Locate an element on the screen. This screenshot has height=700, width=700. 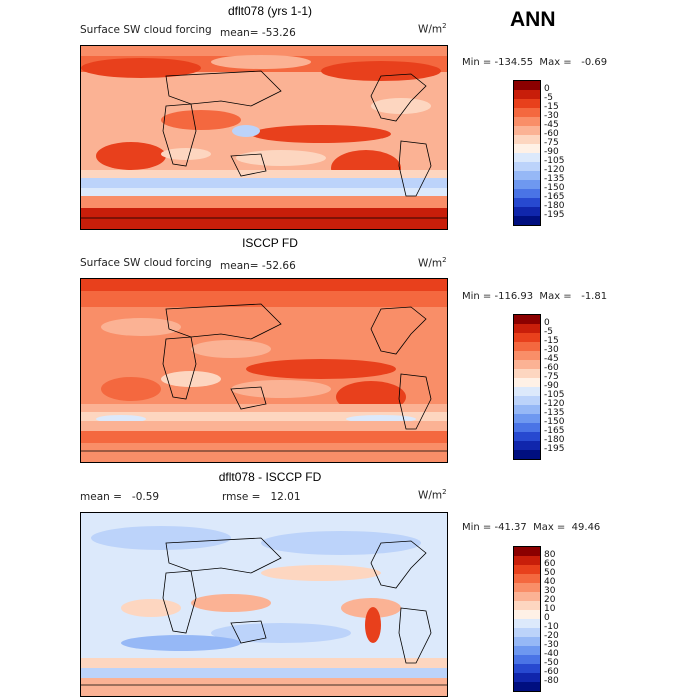
panel-2-colorbar-label: -60 is located at coordinates (551, 368).